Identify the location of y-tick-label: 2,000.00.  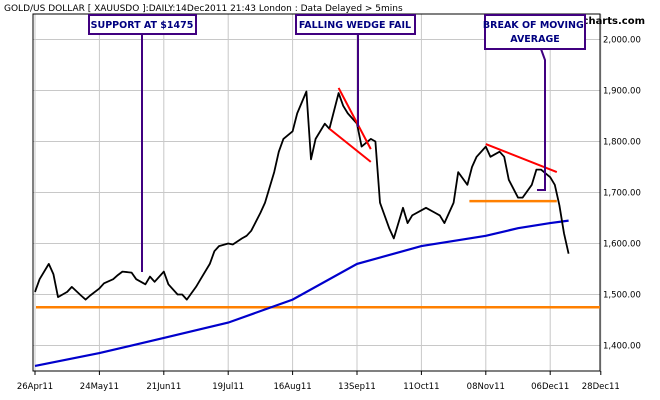
(622, 41).